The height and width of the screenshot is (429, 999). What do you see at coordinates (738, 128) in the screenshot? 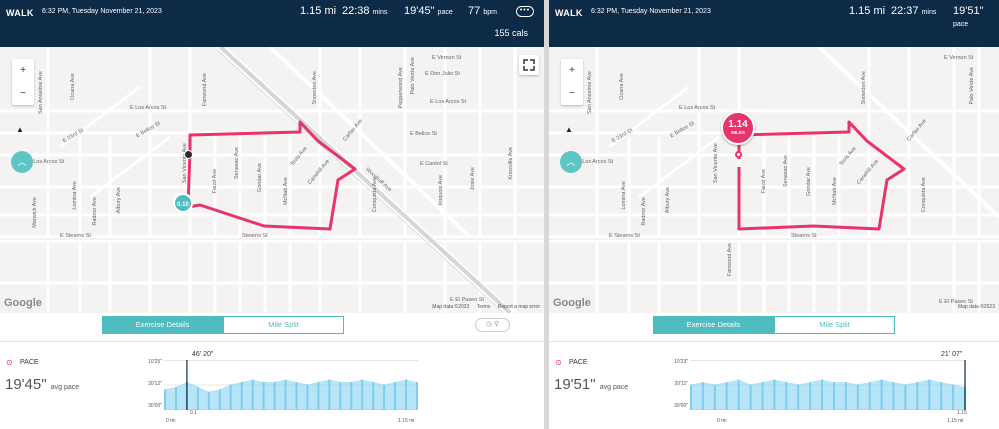
I see `distance-bubble: 1.14 MILES` at bounding box center [738, 128].